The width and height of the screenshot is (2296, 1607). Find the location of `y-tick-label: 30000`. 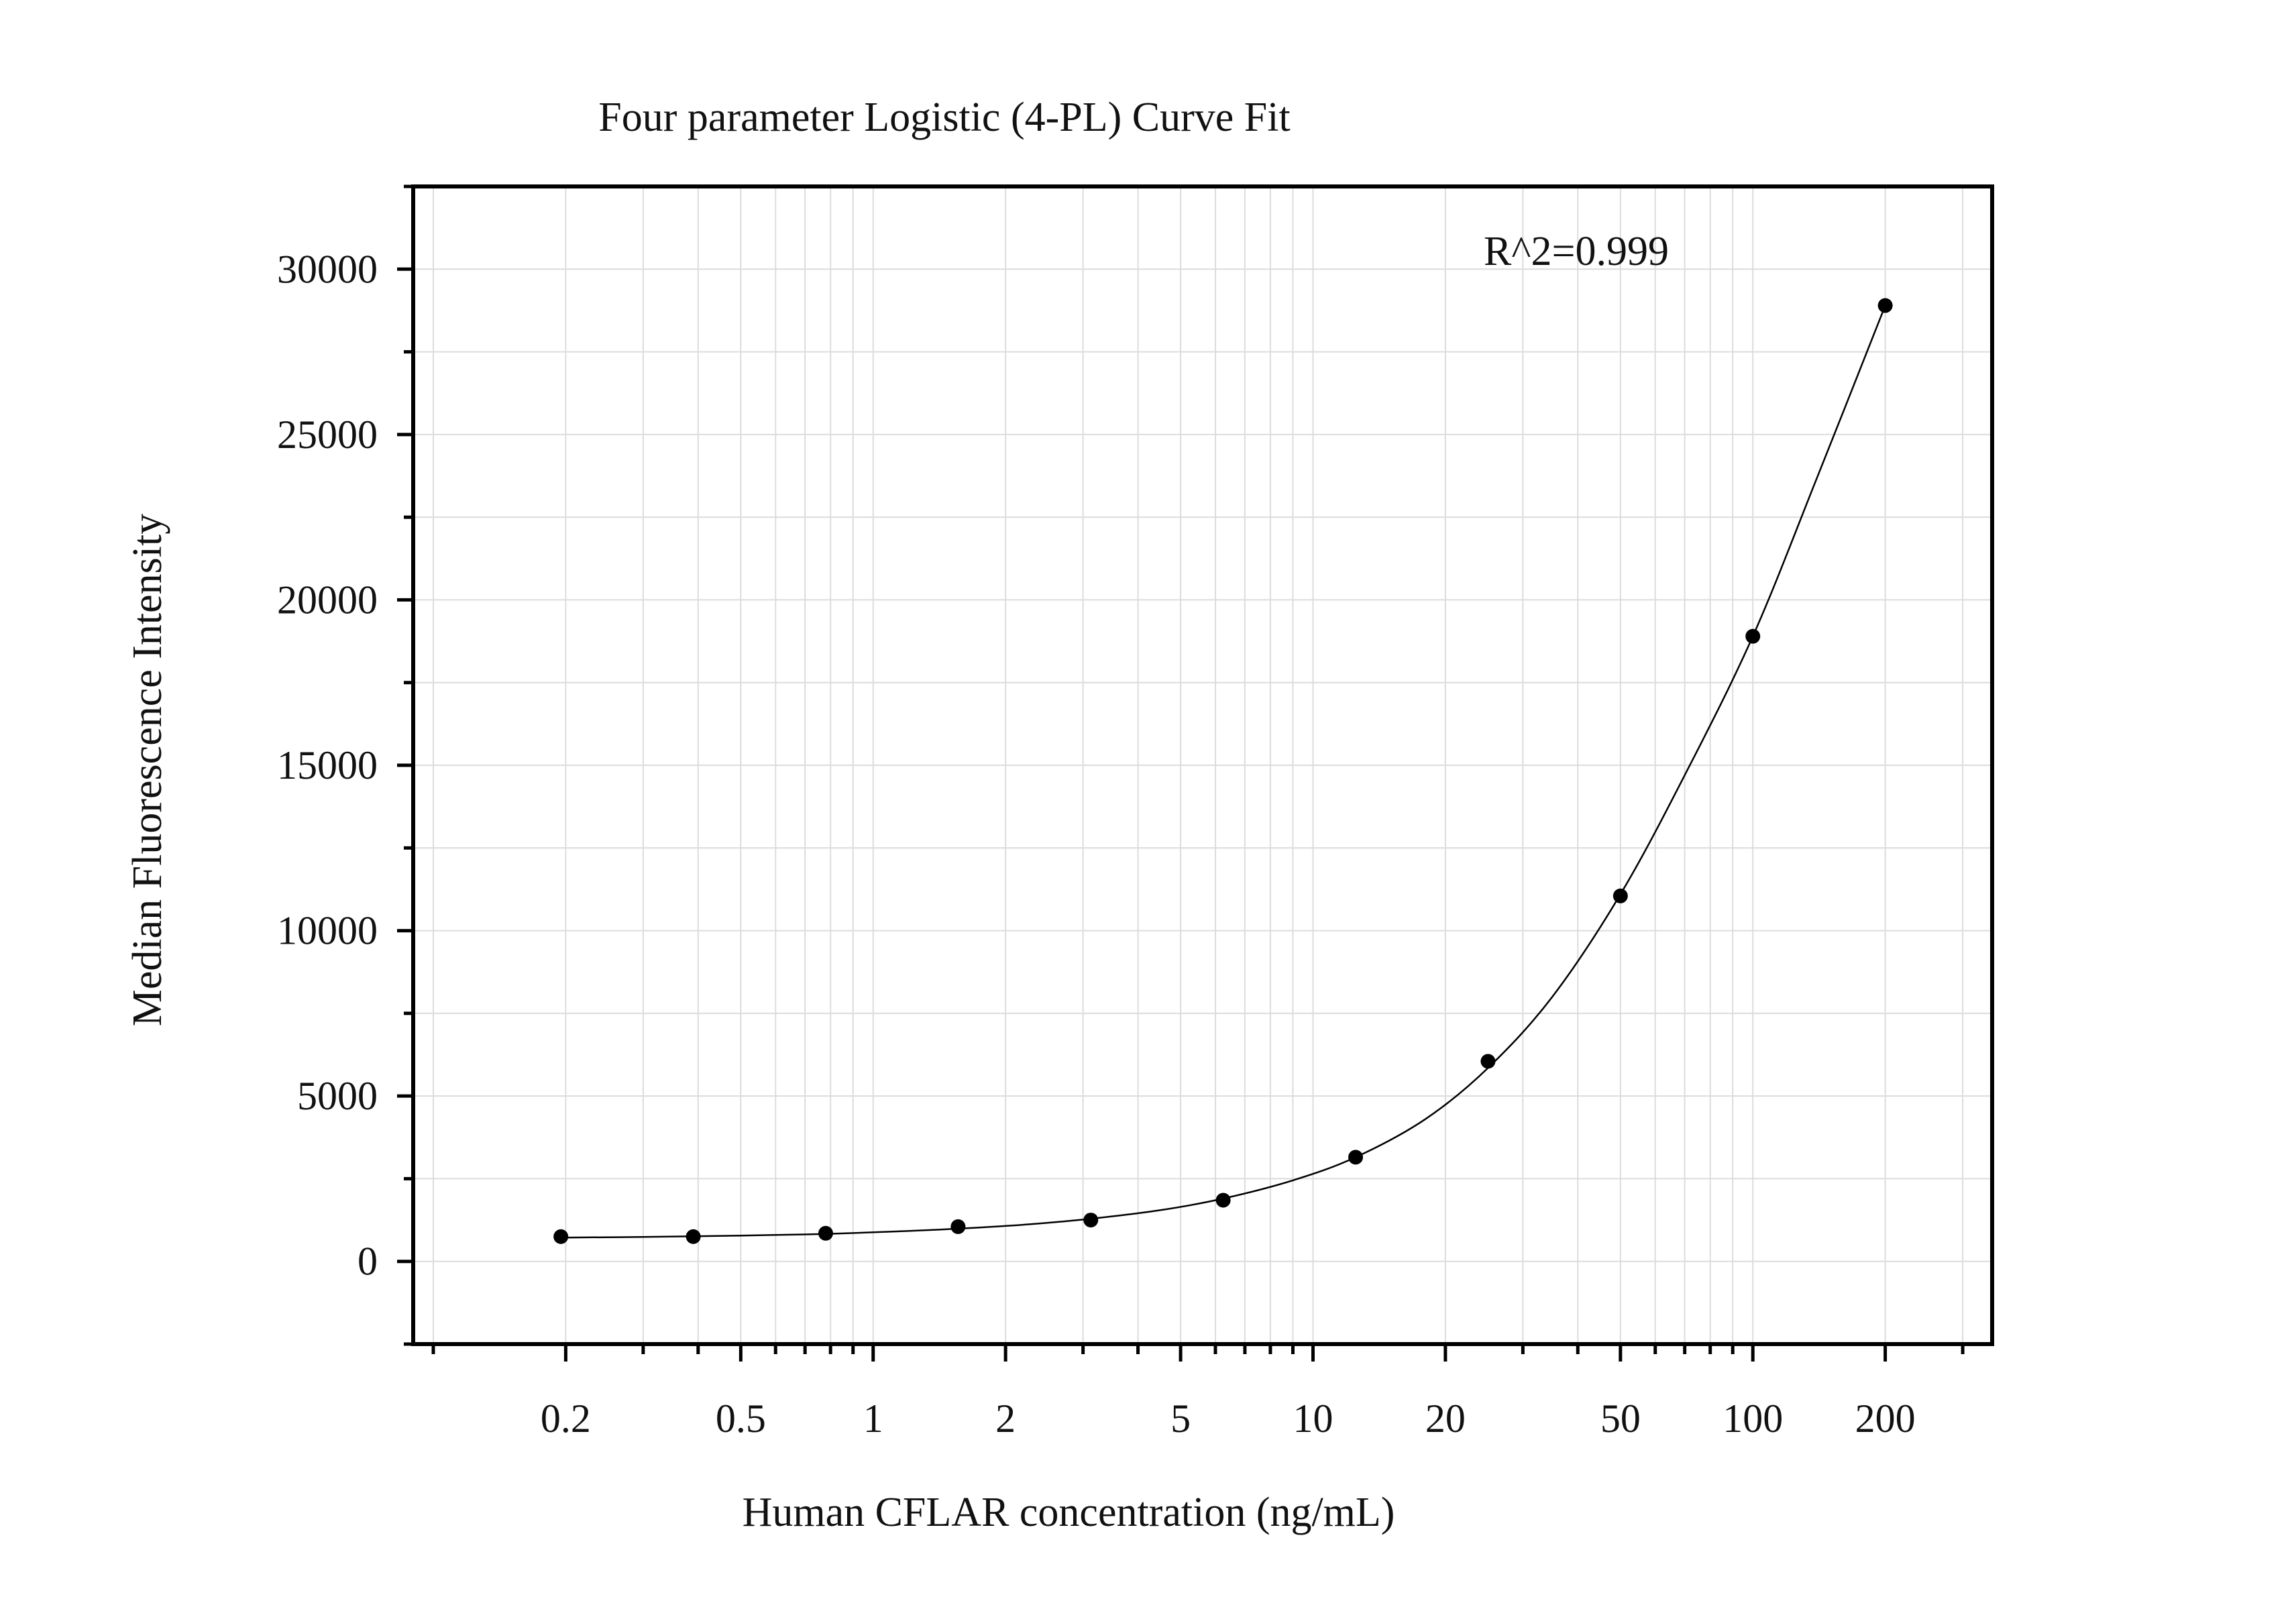

y-tick-label: 30000 is located at coordinates (327, 269).